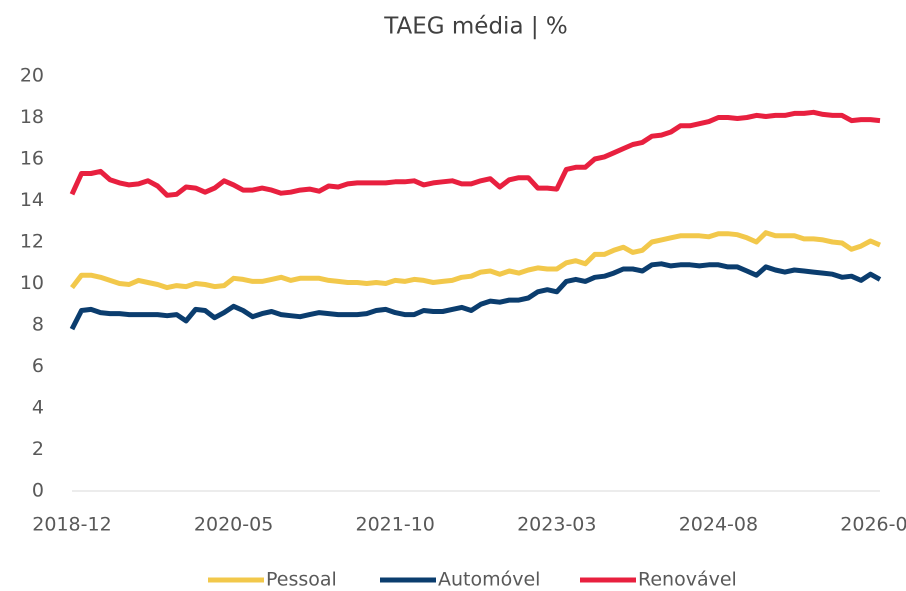  What do you see at coordinates (32, 200) in the screenshot?
I see `y-tick-label: 14` at bounding box center [32, 200].